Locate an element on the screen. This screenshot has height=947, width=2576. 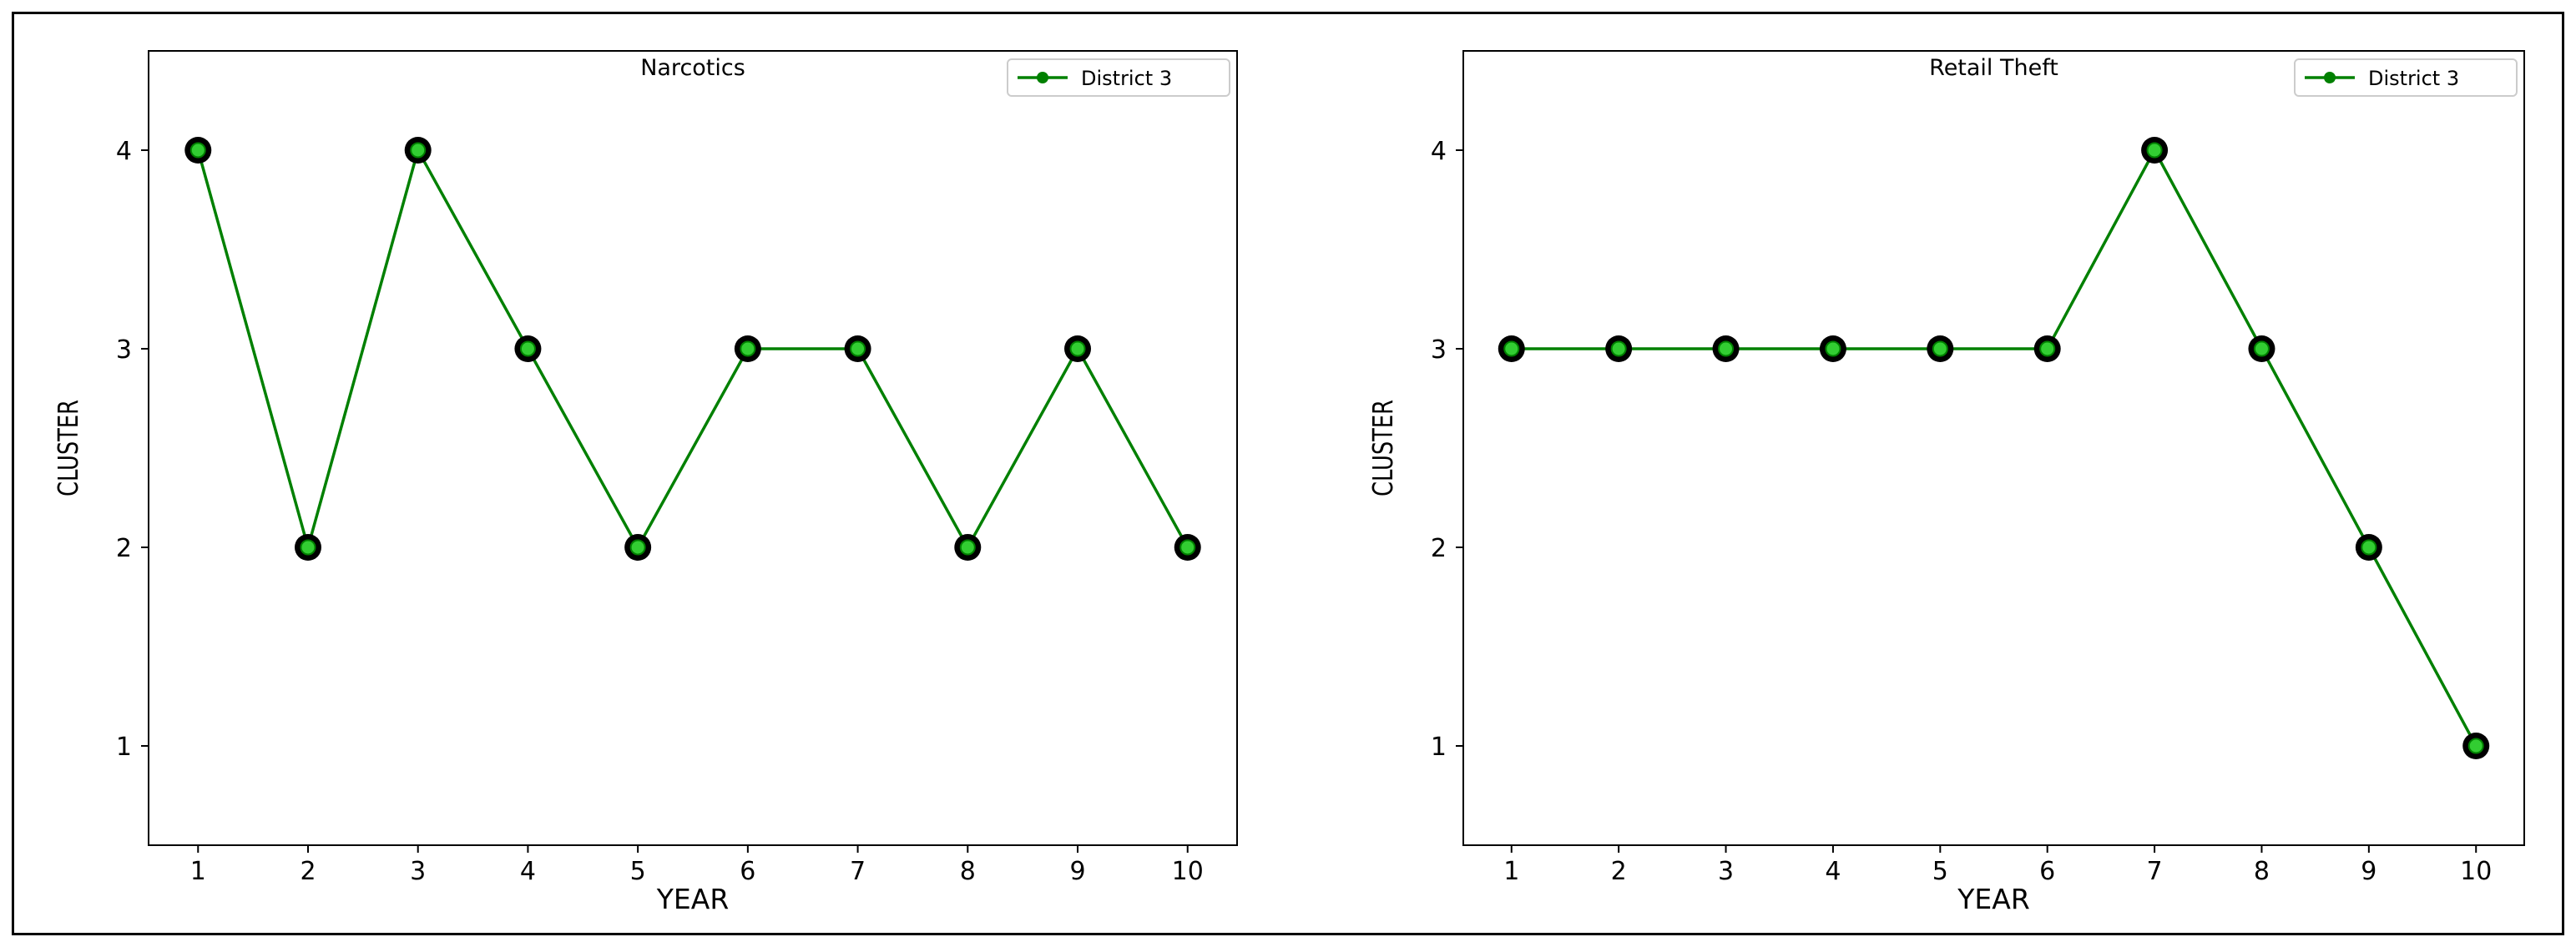
narcotics-y-tick-label: 3 is located at coordinates (124, 350).